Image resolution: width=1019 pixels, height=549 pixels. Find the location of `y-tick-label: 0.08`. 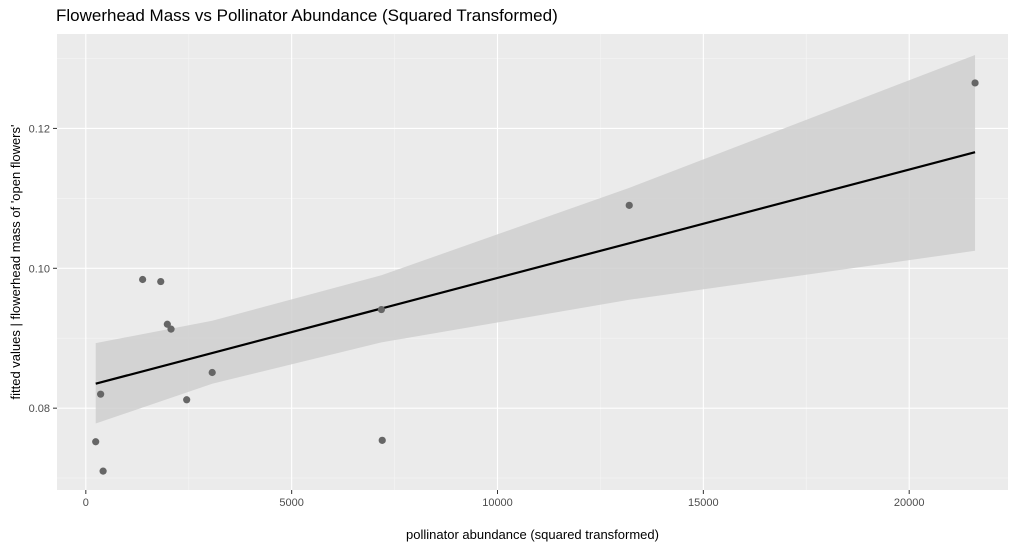

y-tick-label: 0.08 is located at coordinates (39, 409).